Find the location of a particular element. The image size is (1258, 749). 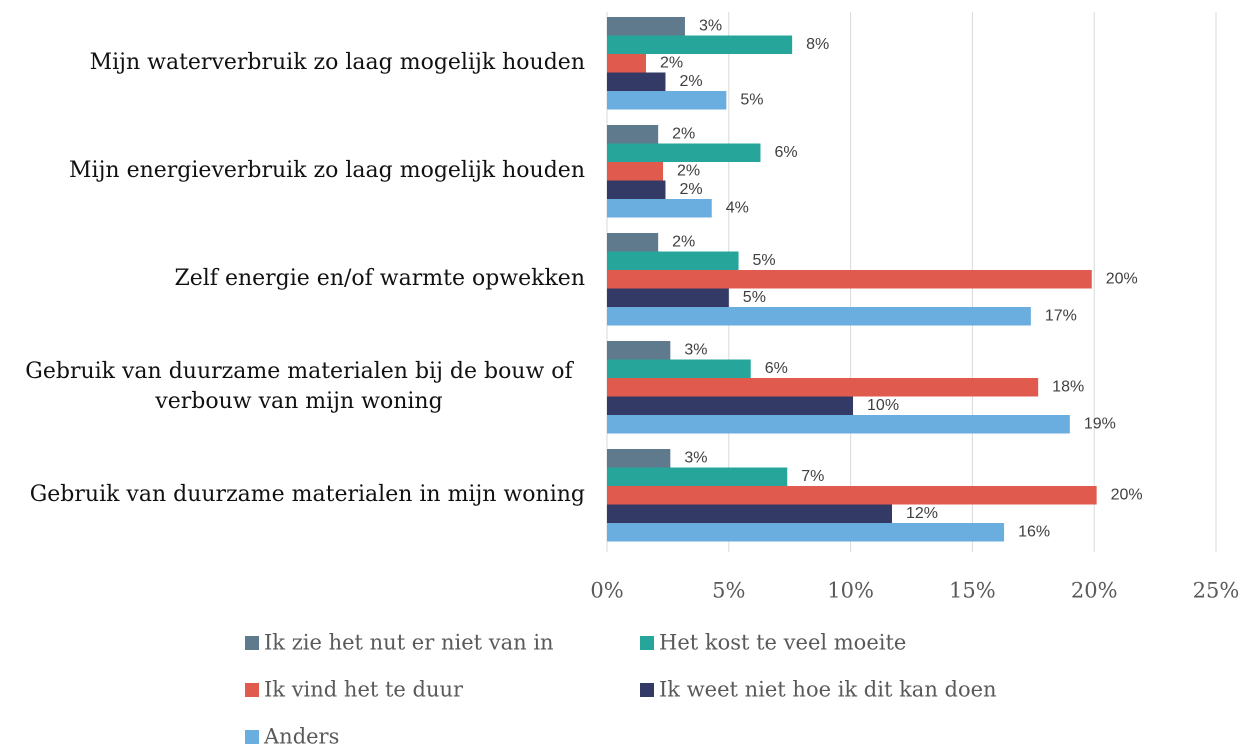

value-label: 8% is located at coordinates (817, 44).